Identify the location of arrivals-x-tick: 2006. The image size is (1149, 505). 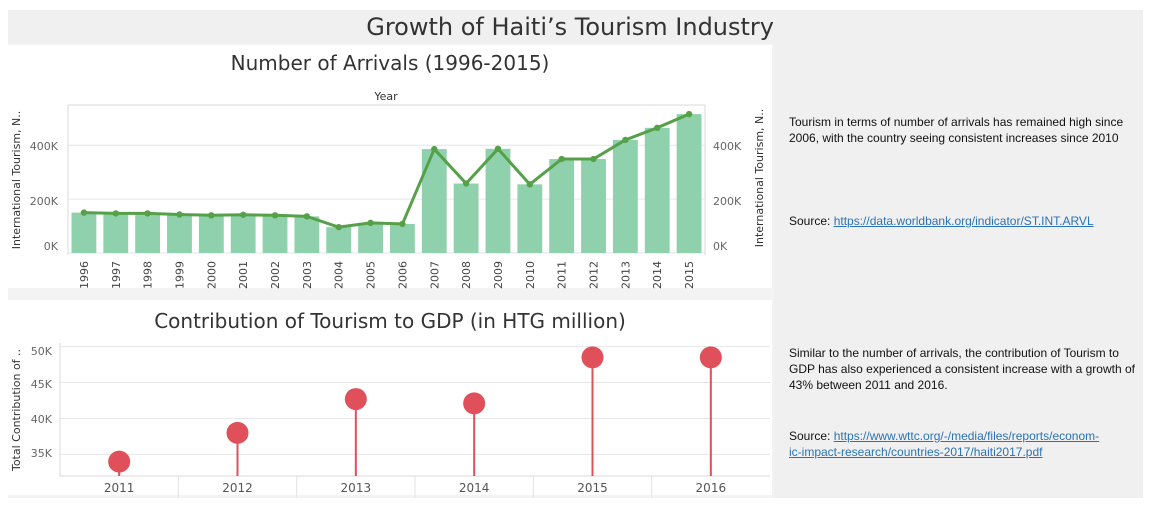
(402, 275).